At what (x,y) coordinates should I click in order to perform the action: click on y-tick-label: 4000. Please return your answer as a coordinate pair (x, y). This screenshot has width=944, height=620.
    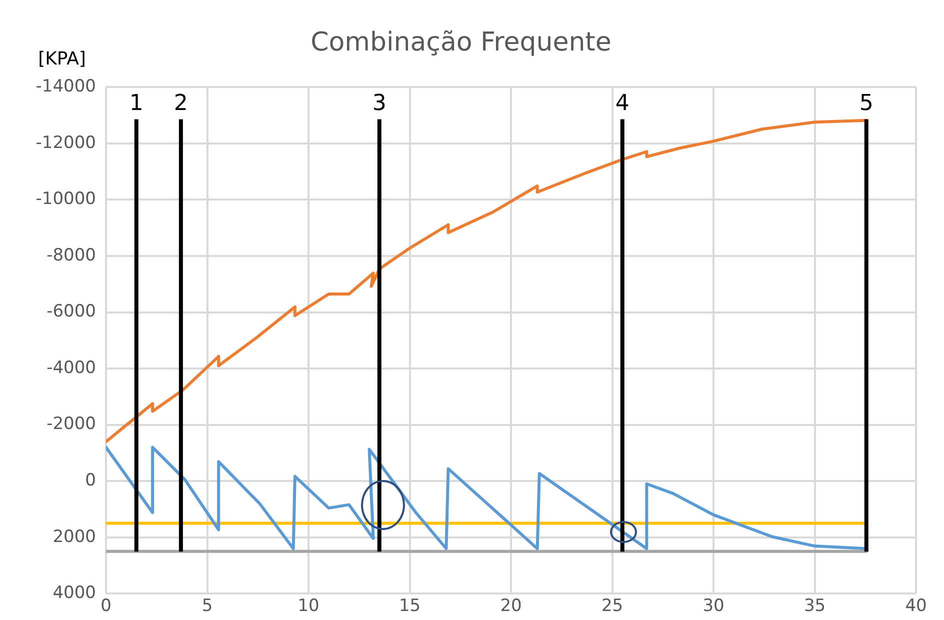
    Looking at the image, I should click on (74, 593).